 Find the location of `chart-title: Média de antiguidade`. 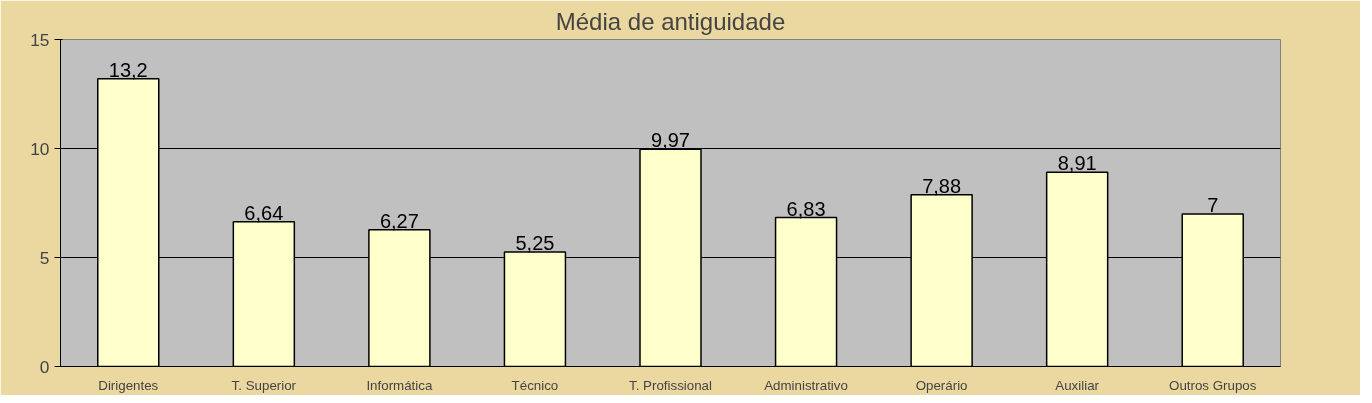

chart-title: Média de antiguidade is located at coordinates (670, 21).